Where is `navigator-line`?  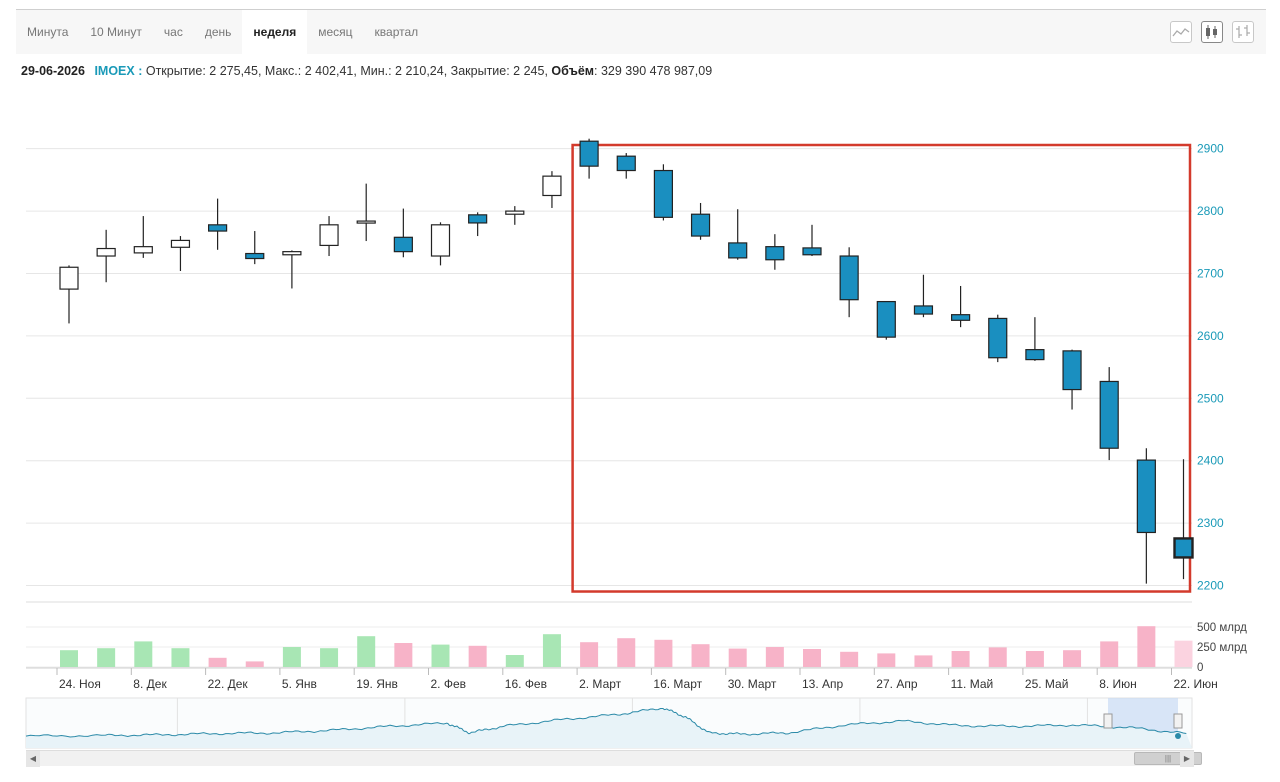
navigator-line is located at coordinates (606, 723).